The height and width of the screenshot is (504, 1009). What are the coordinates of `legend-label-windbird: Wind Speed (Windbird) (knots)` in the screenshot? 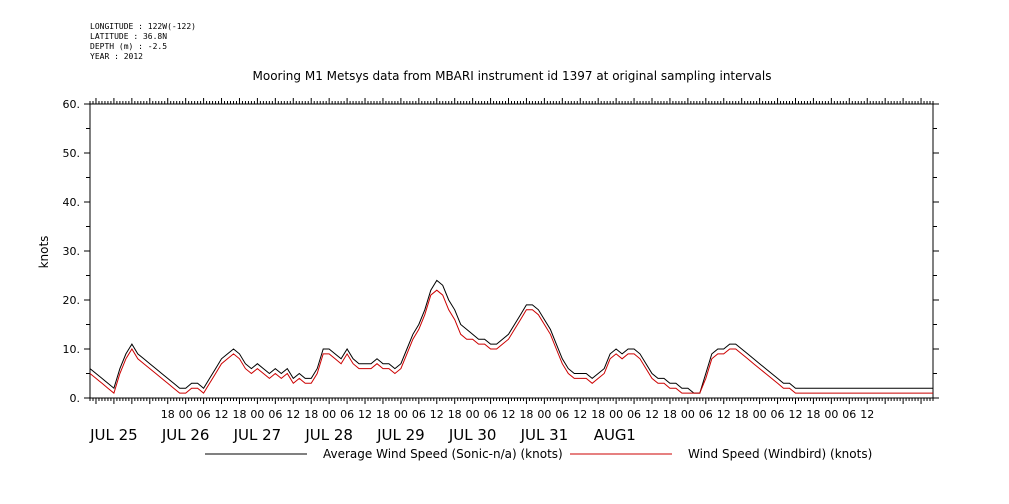 It's located at (780, 454).